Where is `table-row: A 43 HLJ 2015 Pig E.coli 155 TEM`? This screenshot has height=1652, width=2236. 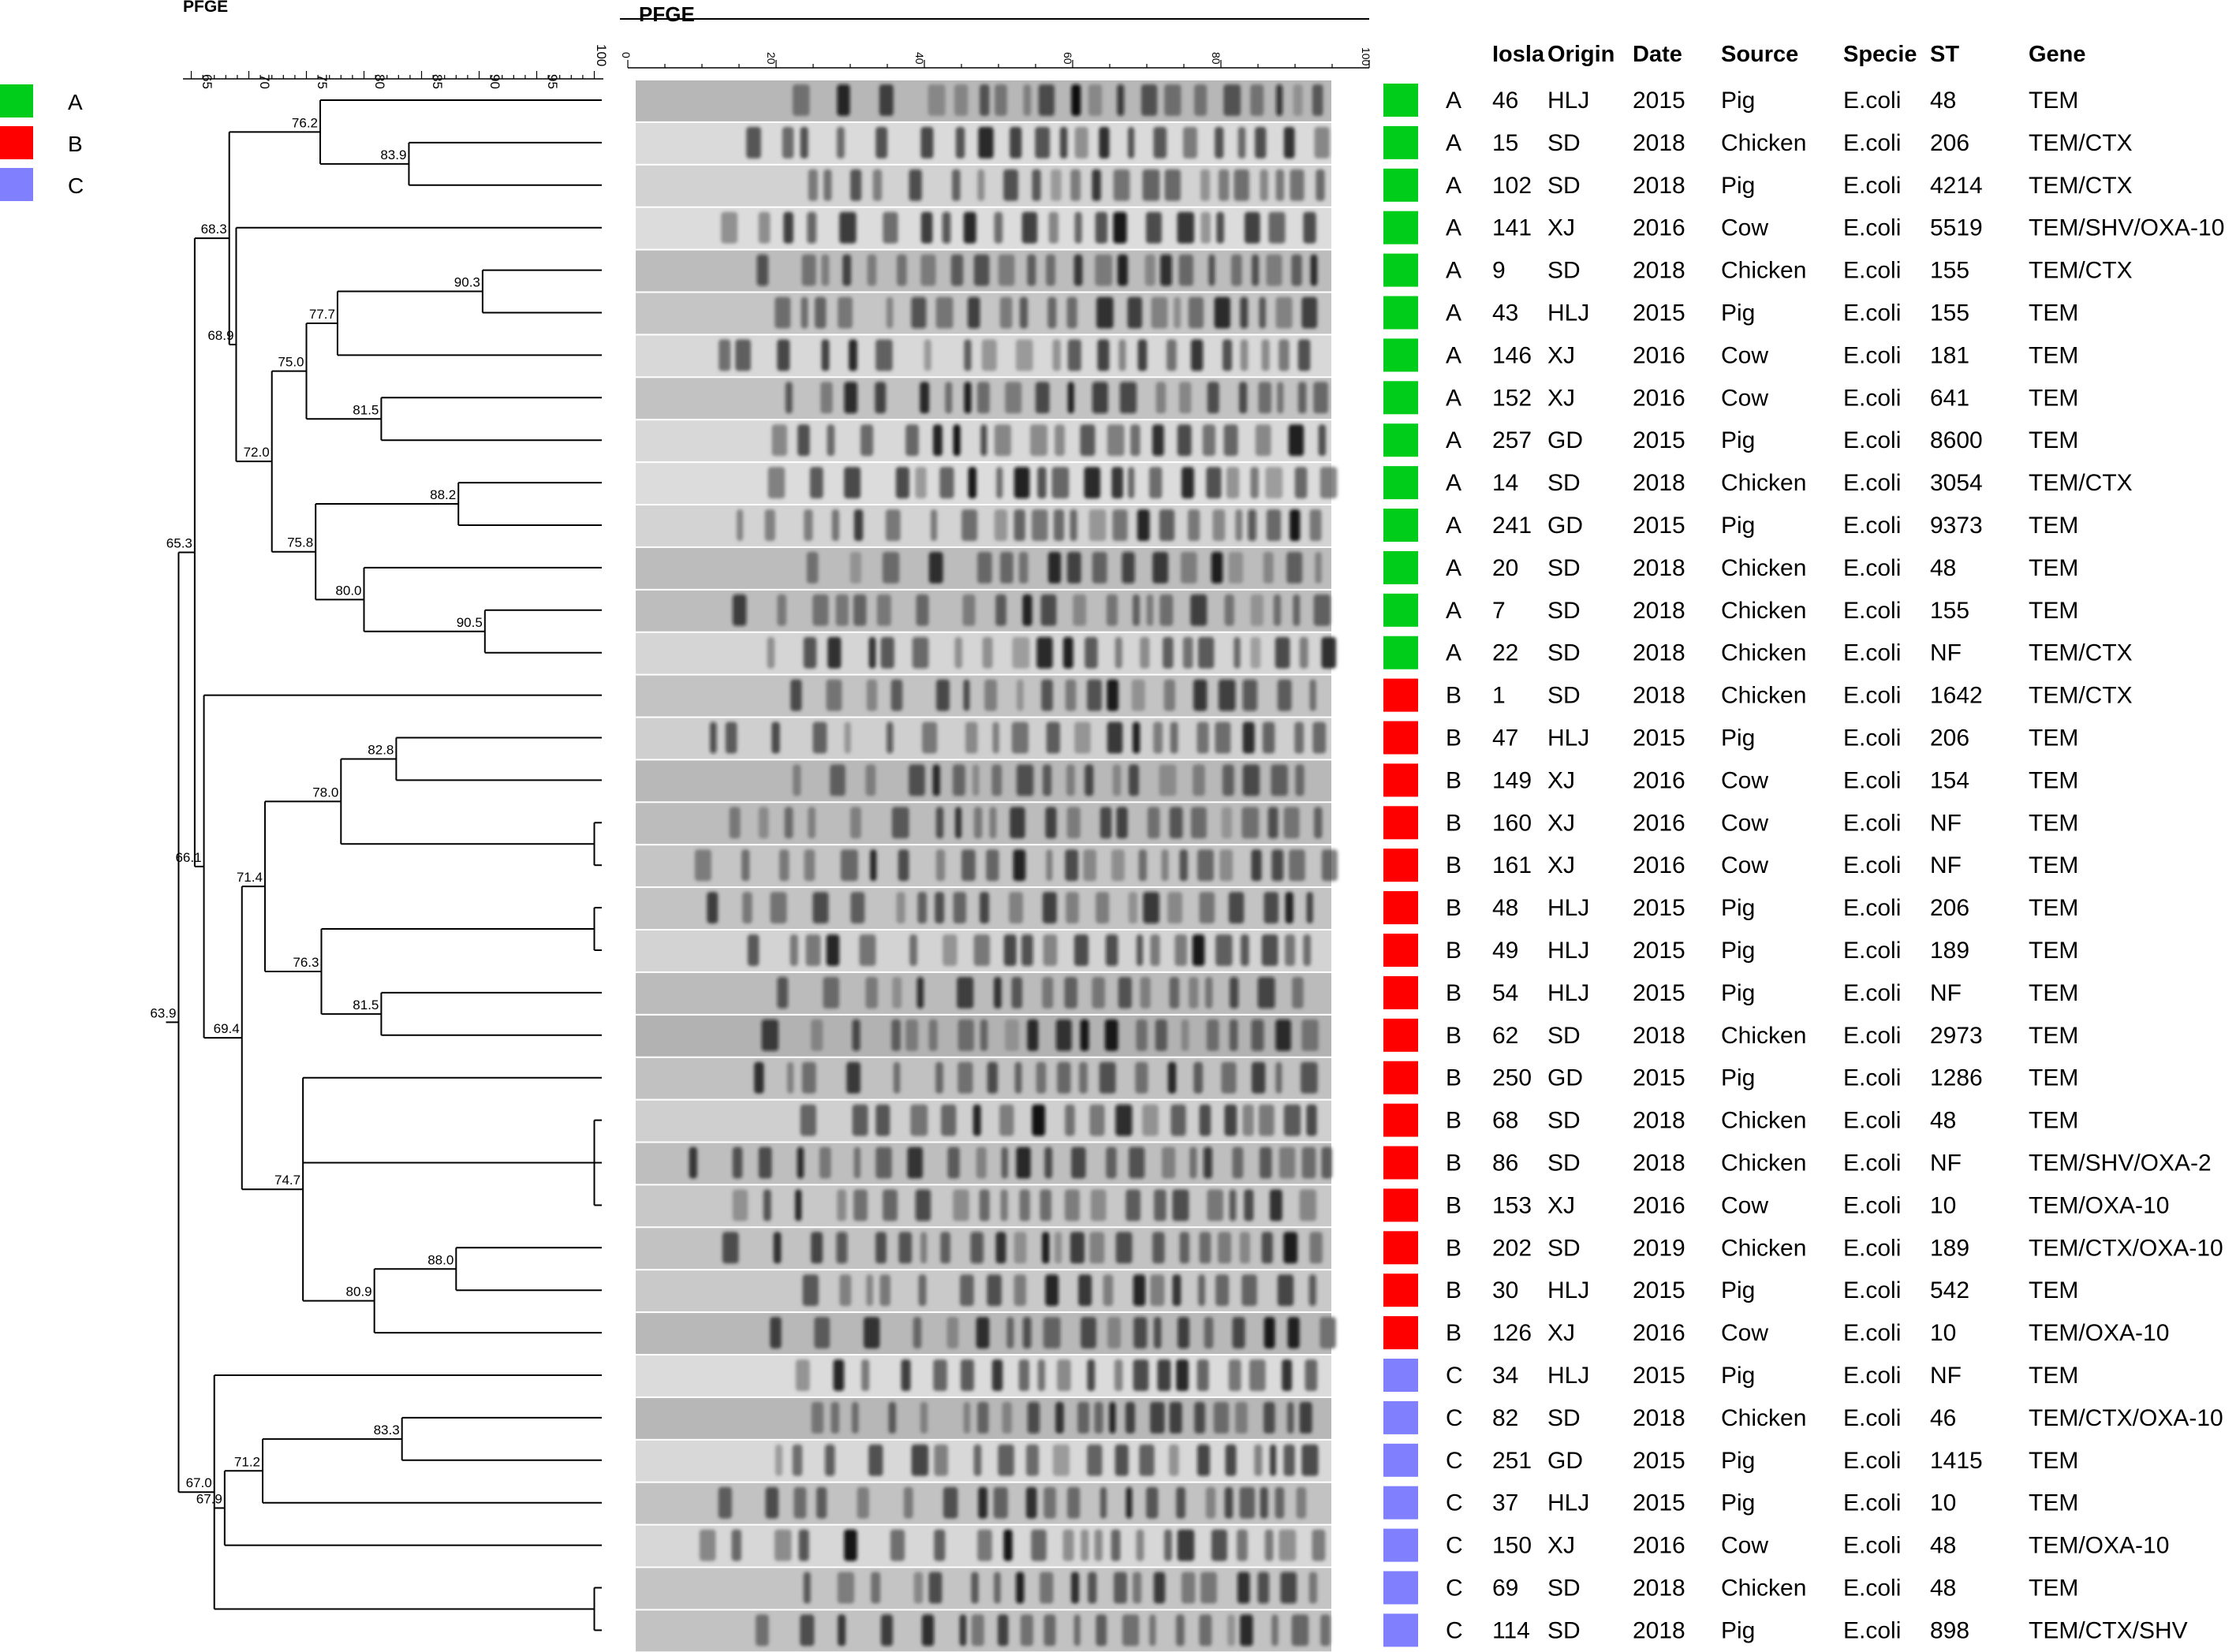
table-row: A 43 HLJ 2015 Pig E.coli 155 TEM is located at coordinates (1730, 313).